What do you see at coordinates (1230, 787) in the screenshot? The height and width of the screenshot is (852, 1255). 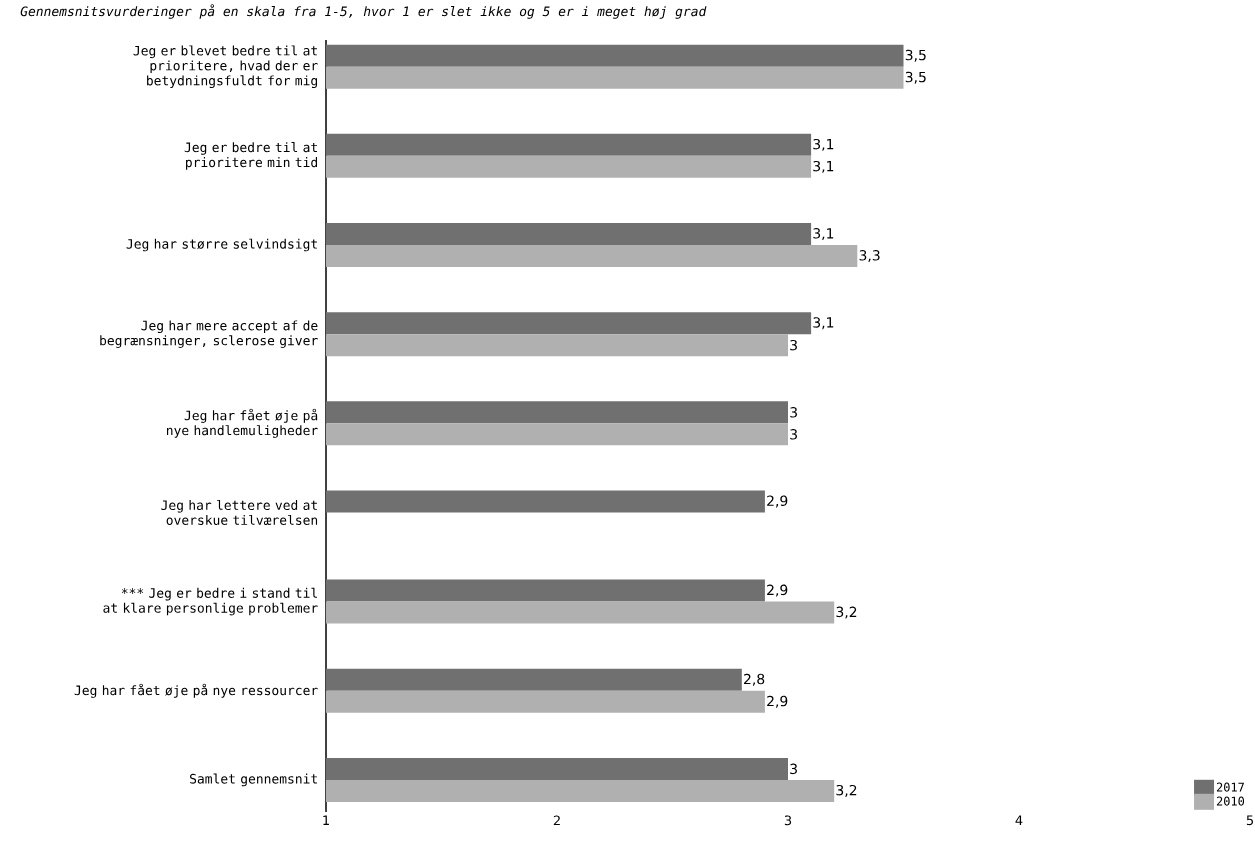 I see `legend-label: 2017` at bounding box center [1230, 787].